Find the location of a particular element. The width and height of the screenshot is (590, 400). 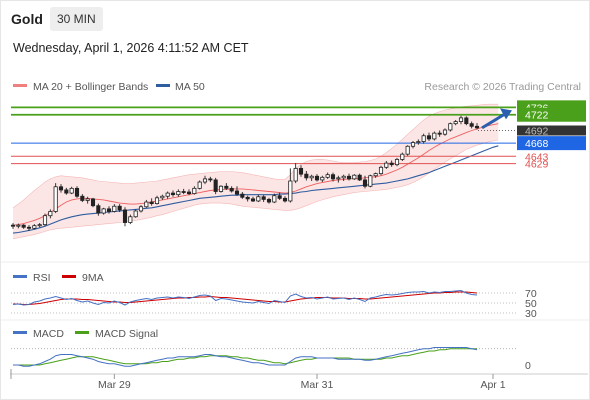

symbol-label: Gold is located at coordinates (27, 19).